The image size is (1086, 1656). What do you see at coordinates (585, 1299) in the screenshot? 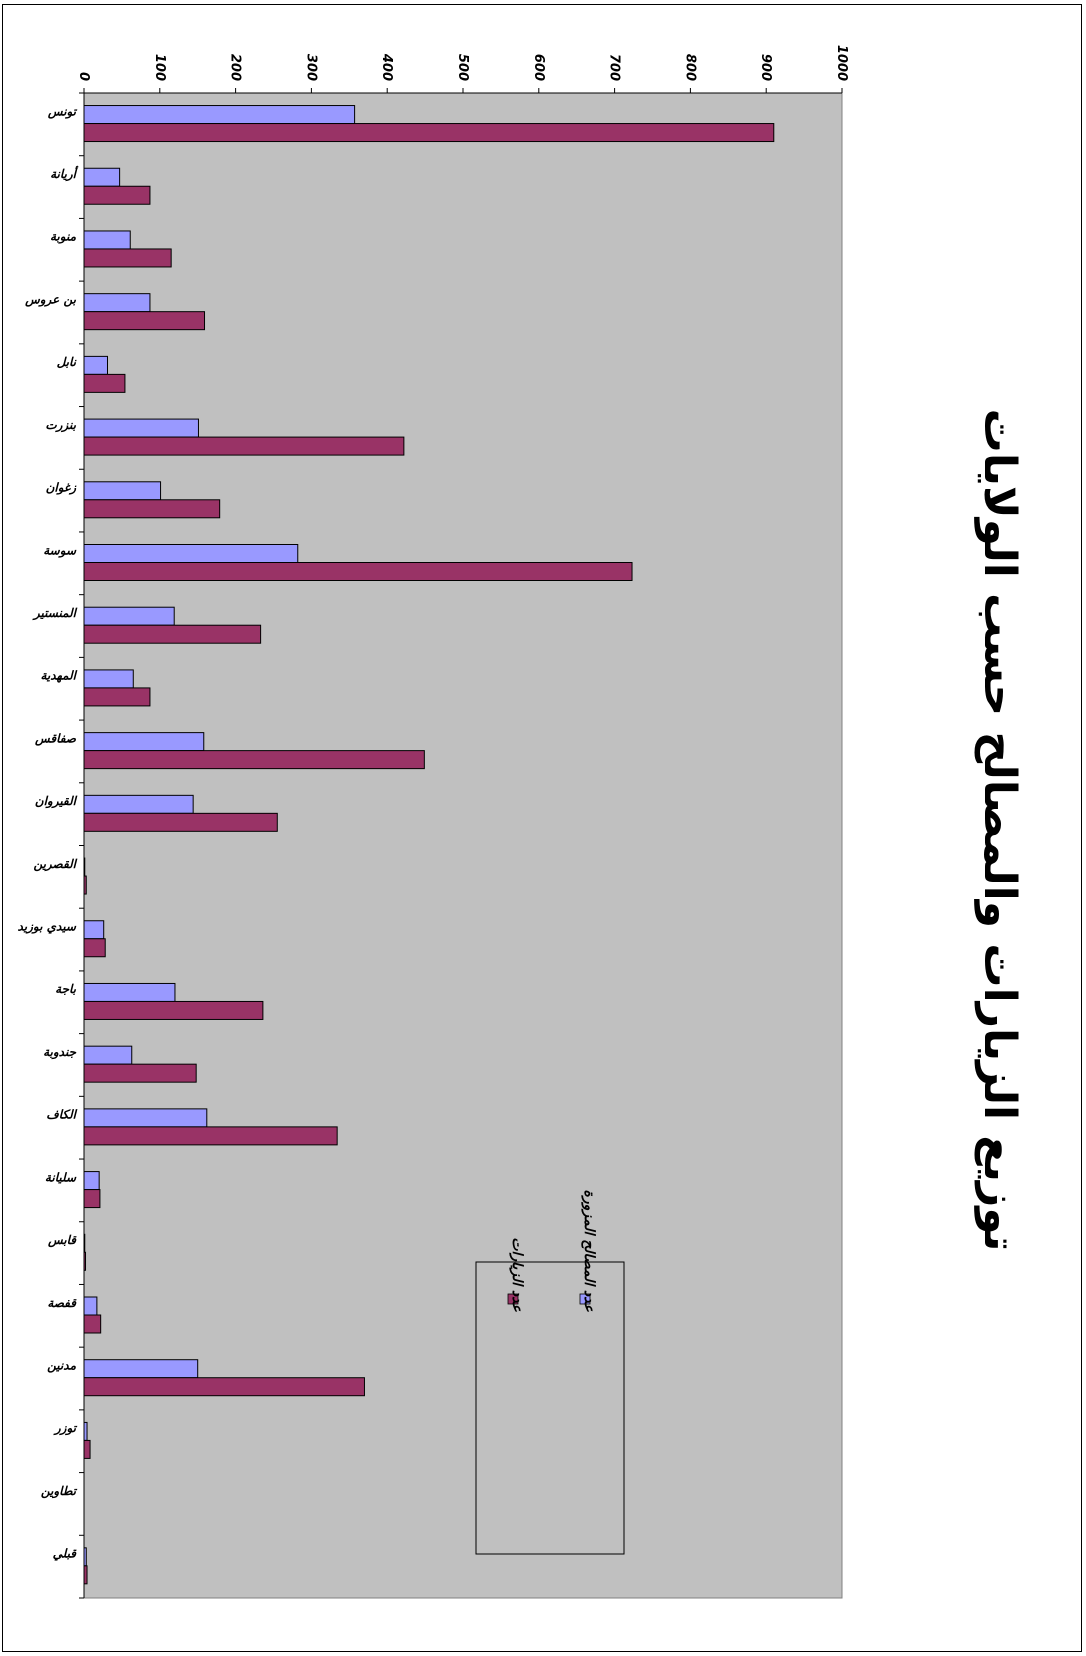
I see `legend-swatch-services` at bounding box center [585, 1299].